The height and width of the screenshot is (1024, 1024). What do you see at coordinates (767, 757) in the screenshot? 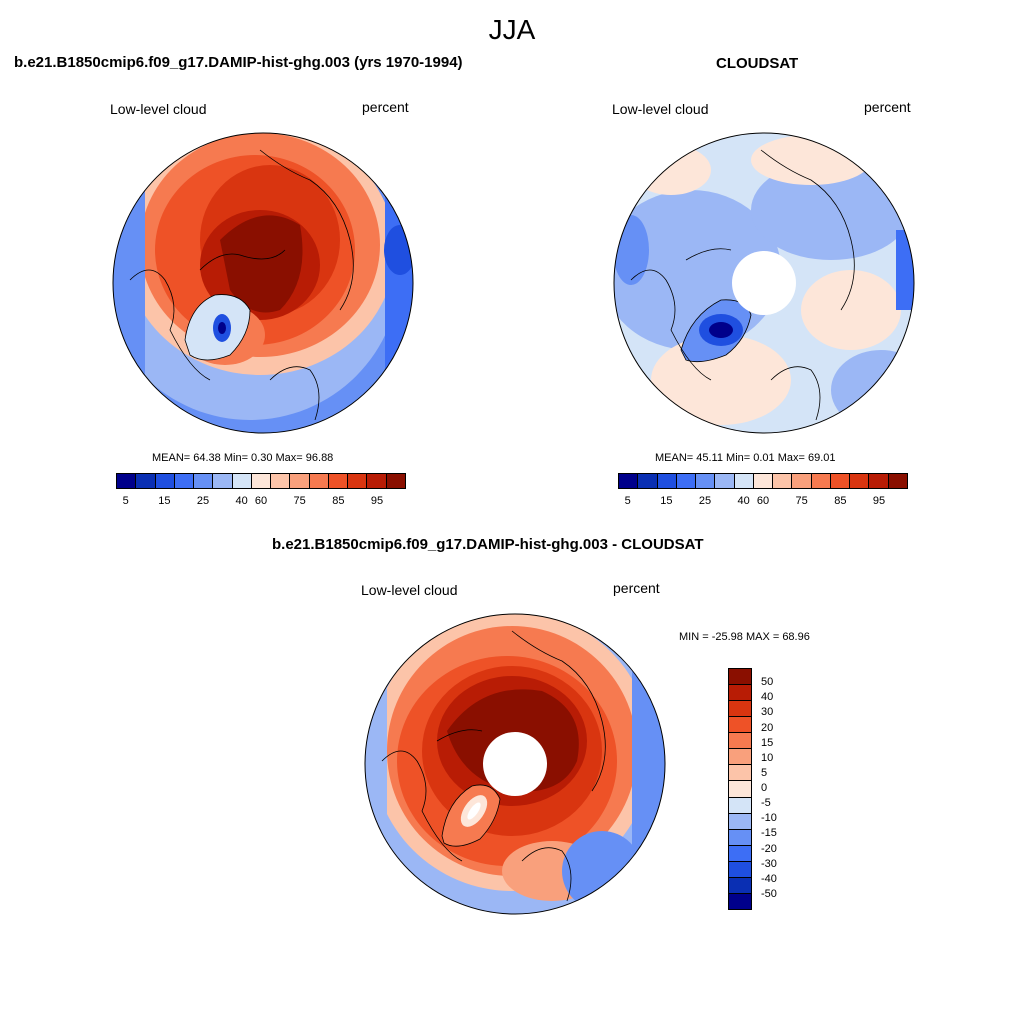
I see `colorbar-tick-label: 10` at bounding box center [767, 757].